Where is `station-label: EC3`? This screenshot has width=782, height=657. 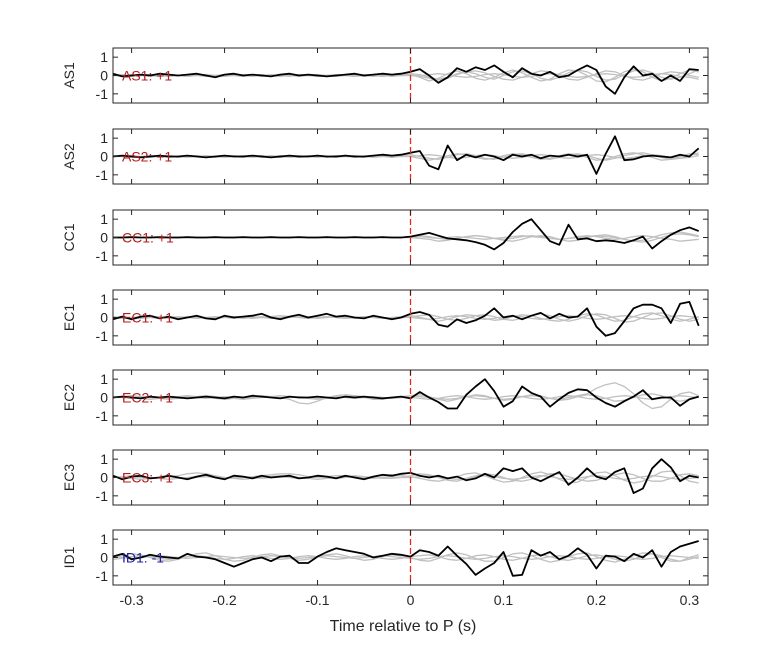
station-label: EC3 is located at coordinates (69, 477).